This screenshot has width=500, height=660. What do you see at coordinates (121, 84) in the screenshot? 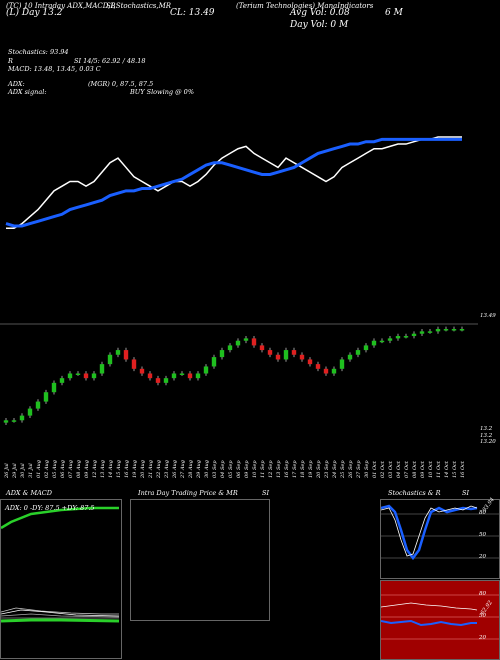
I see `mgr-readout: (MGR) 0, 87.5, 87.5` at bounding box center [121, 84].